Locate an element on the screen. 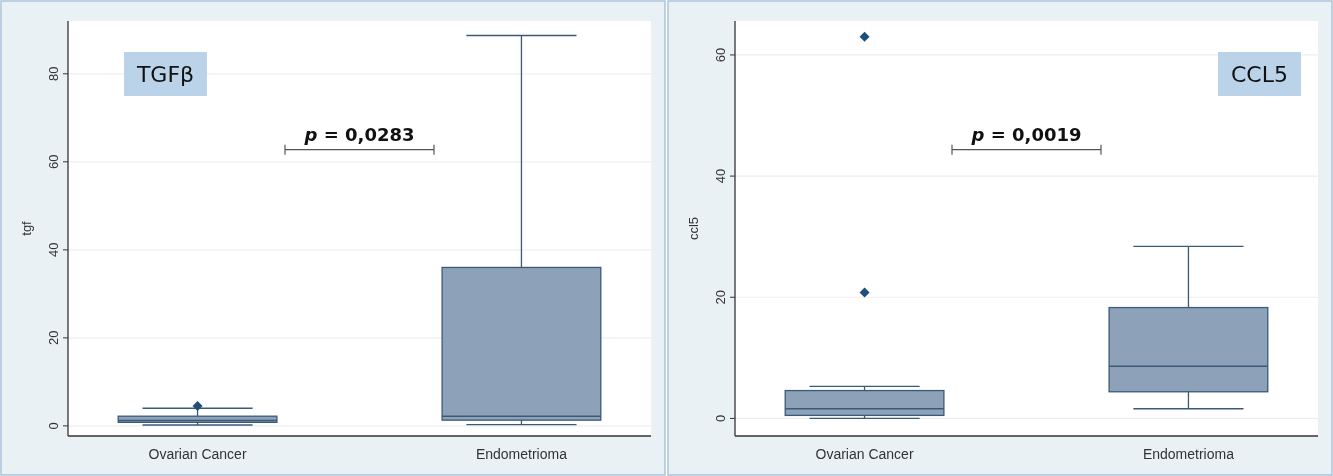 The height and width of the screenshot is (476, 1333). y-axis-title: tgf is located at coordinates (26, 228).